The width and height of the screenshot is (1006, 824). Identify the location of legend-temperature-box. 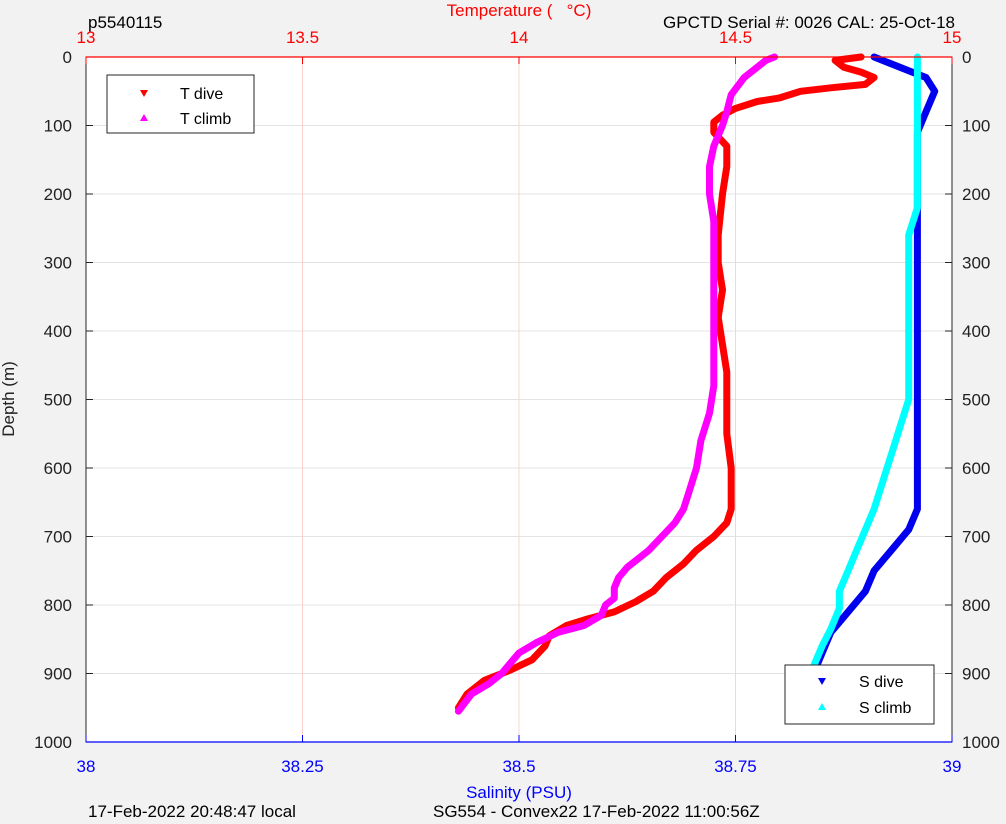
(180, 104).